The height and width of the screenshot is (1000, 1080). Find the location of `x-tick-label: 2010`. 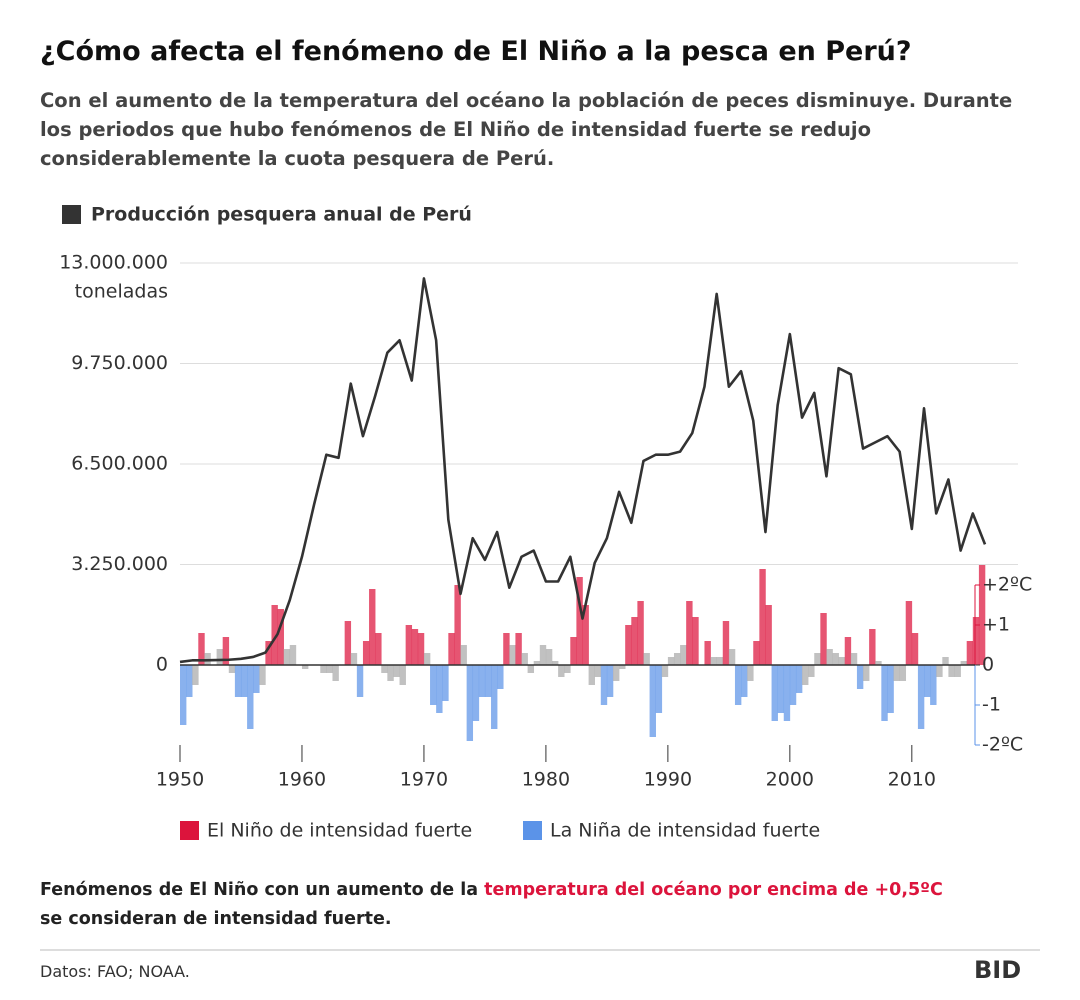

x-tick-label: 2010 is located at coordinates (912, 780).